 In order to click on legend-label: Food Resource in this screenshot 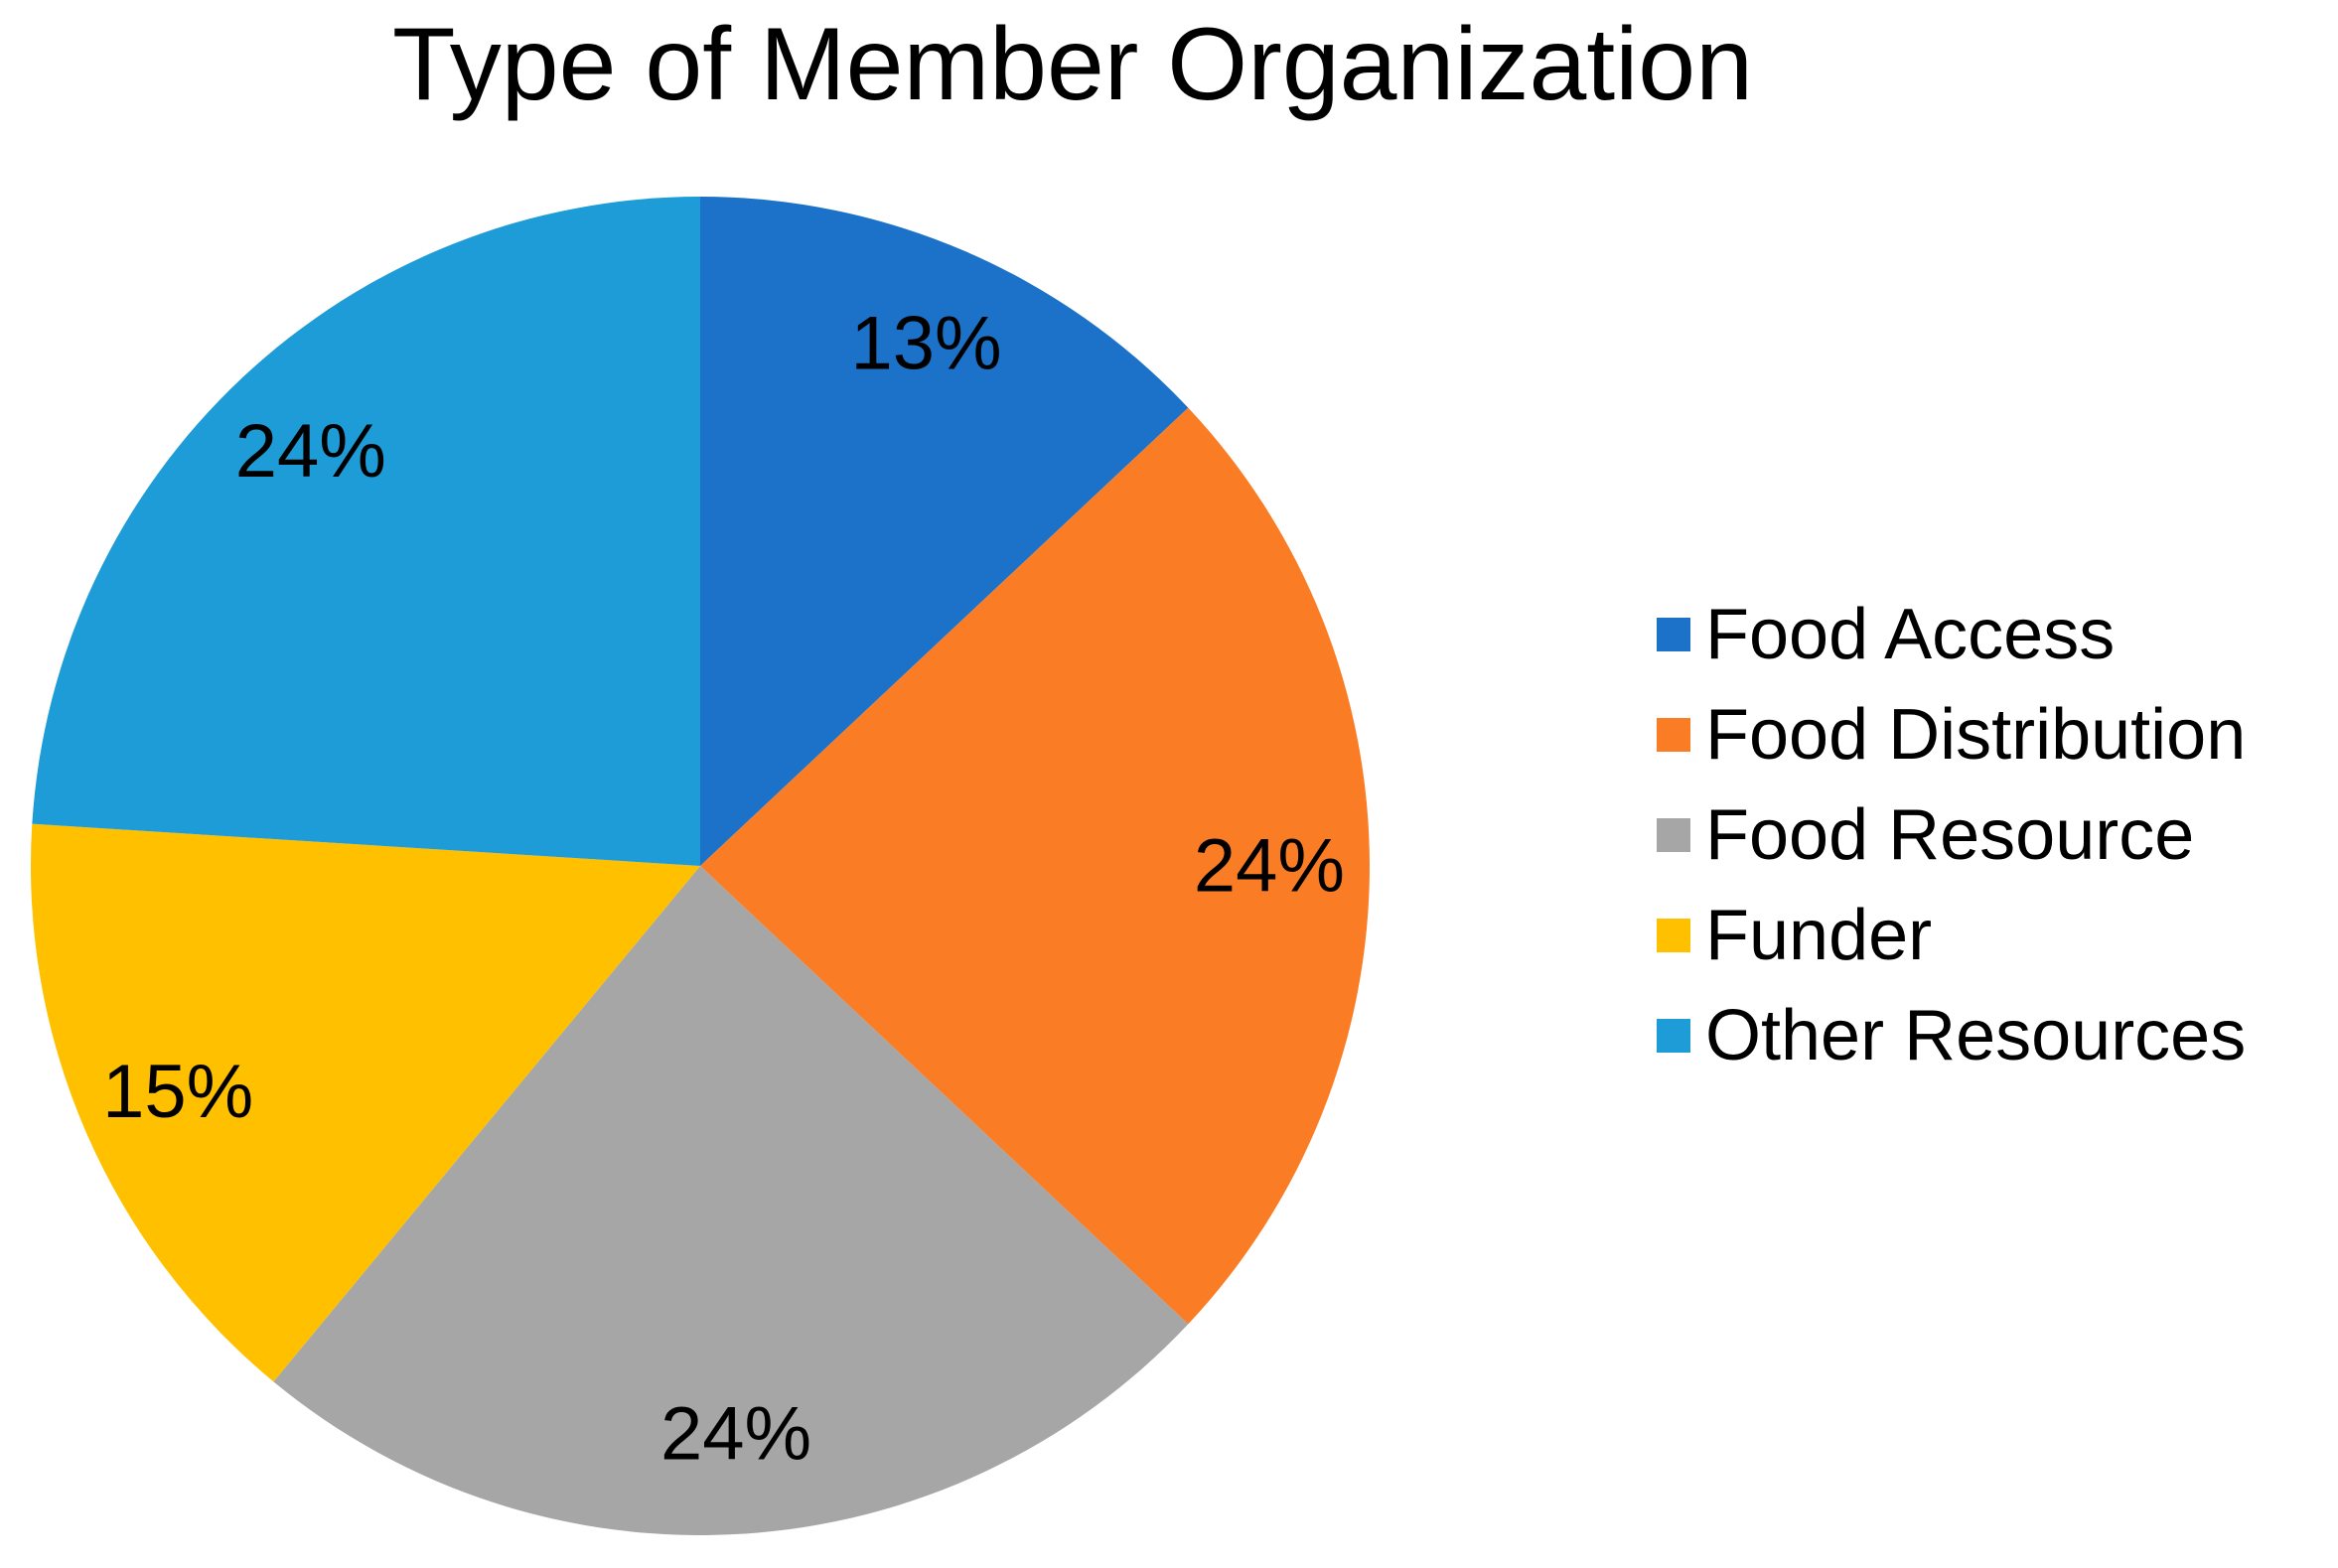, I will do `click(1950, 834)`.